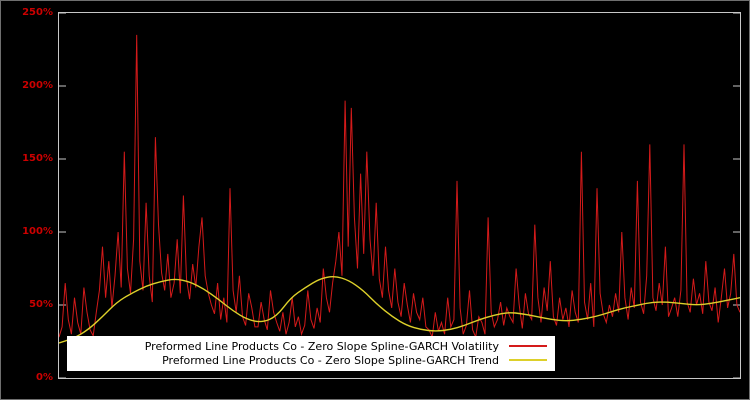  What do you see at coordinates (44, 377) in the screenshot?
I see `y-tick-label: 0%` at bounding box center [44, 377].